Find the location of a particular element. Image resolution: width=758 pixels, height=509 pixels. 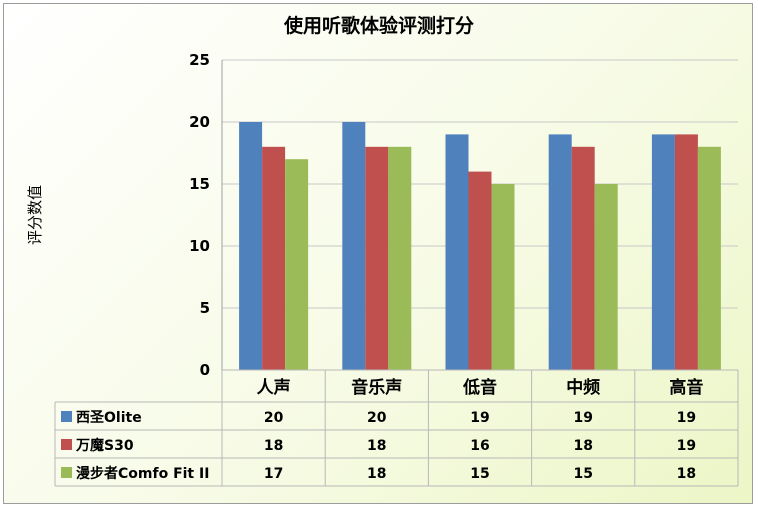

y-tick-label: 25 is located at coordinates (199, 60).